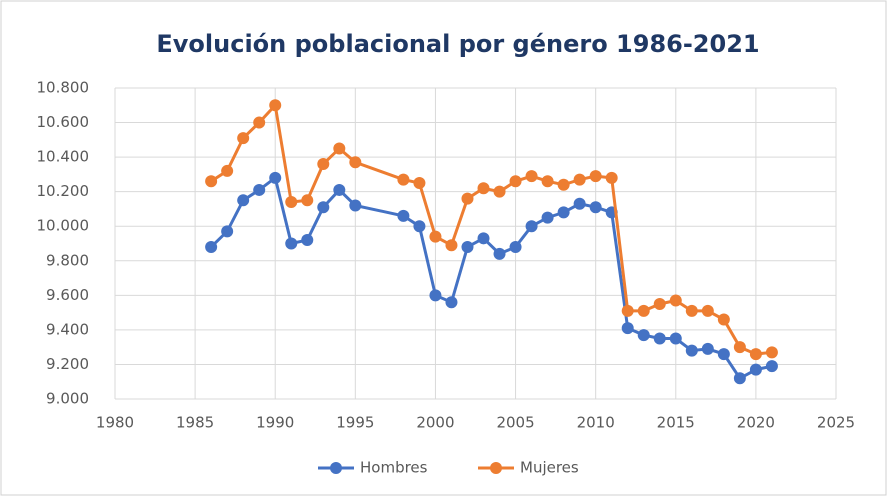  I want to click on x-tick-label: 2010, so click(596, 423).